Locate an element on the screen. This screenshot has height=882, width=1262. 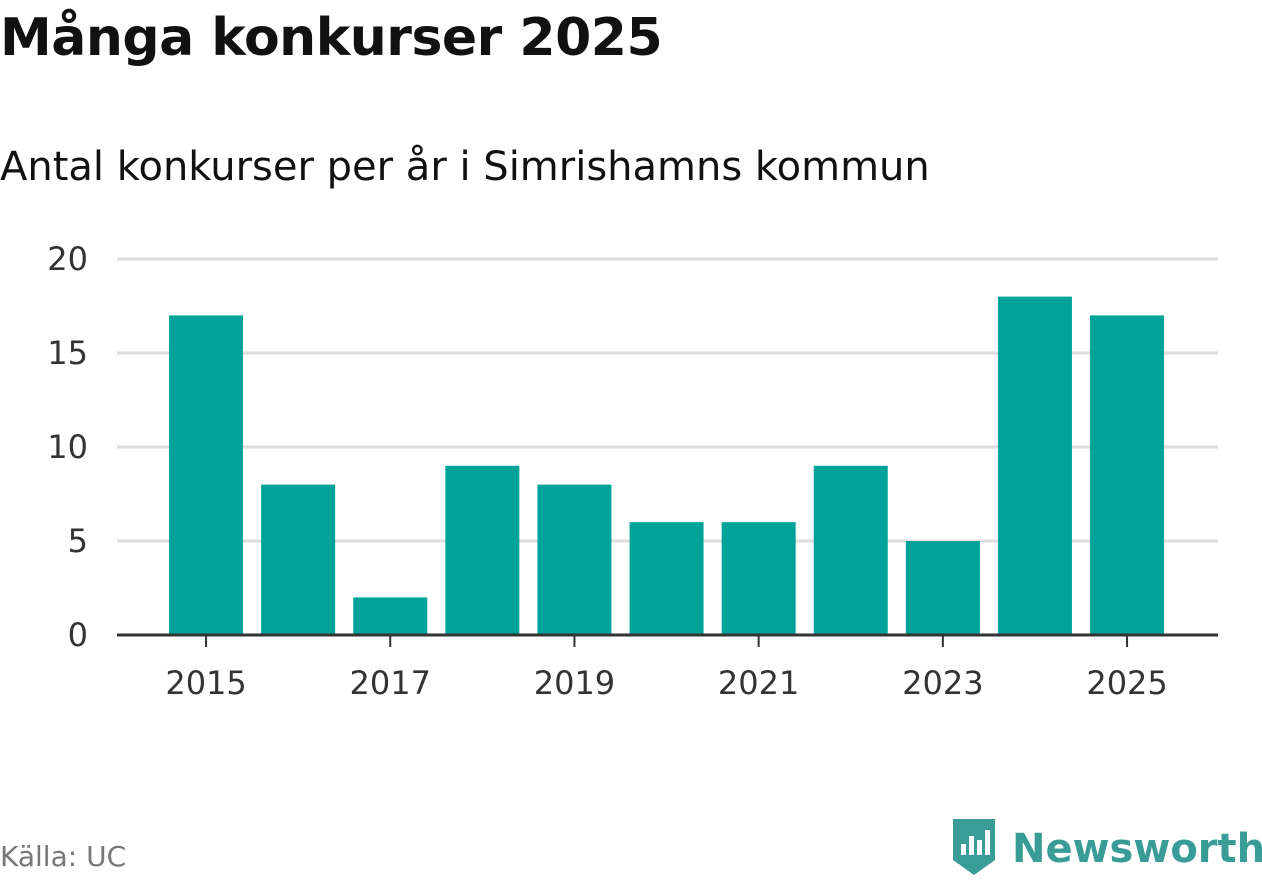
bar-2017 is located at coordinates (390, 616).